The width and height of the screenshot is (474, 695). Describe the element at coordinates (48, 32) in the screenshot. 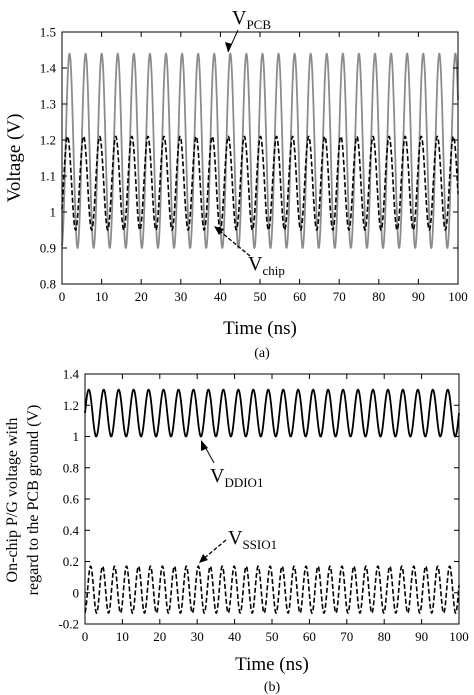

I see `a-y-tick-label: 1.5` at that location.